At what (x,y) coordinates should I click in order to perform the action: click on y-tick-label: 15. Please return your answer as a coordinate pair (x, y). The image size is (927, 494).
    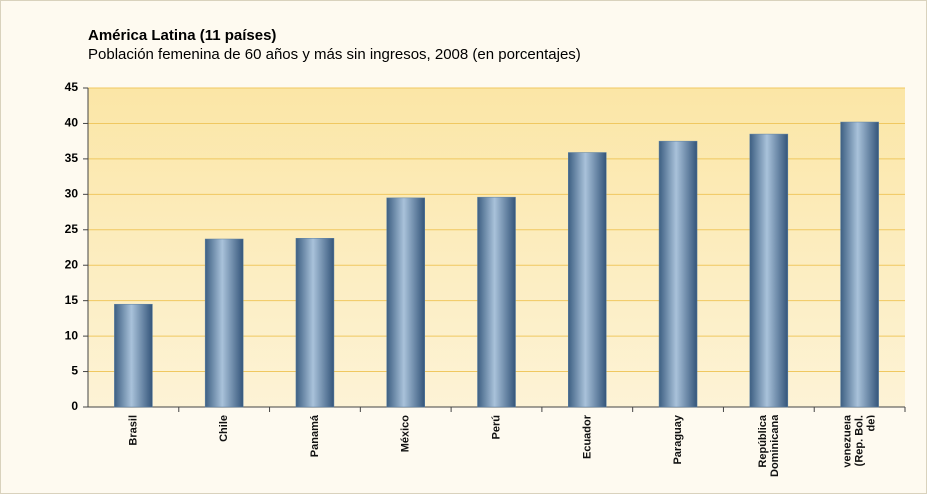
    Looking at the image, I should click on (72, 300).